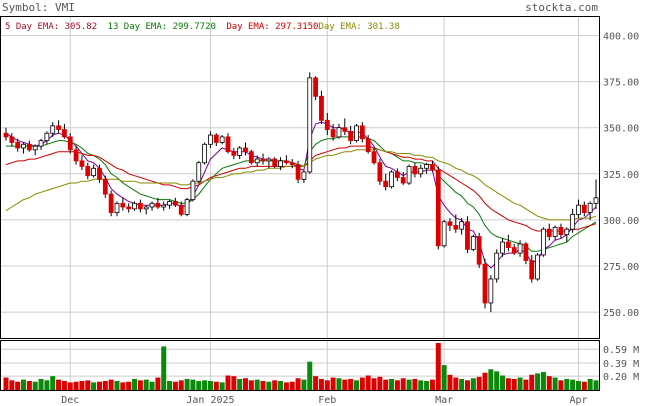 This screenshot has height=406, width=655. I want to click on legend-ema-red: Day EMA: 297.3150, so click(272, 27).